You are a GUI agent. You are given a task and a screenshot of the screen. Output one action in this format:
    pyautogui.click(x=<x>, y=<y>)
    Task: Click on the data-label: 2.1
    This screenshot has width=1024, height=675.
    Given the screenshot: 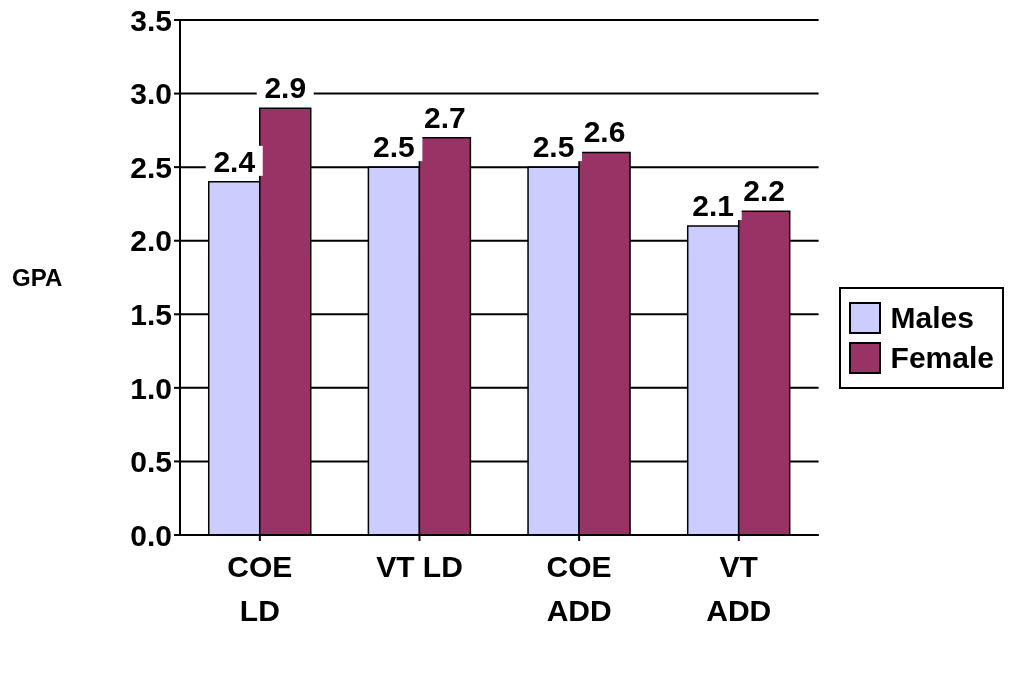 What is the action you would take?
    pyautogui.click(x=713, y=205)
    